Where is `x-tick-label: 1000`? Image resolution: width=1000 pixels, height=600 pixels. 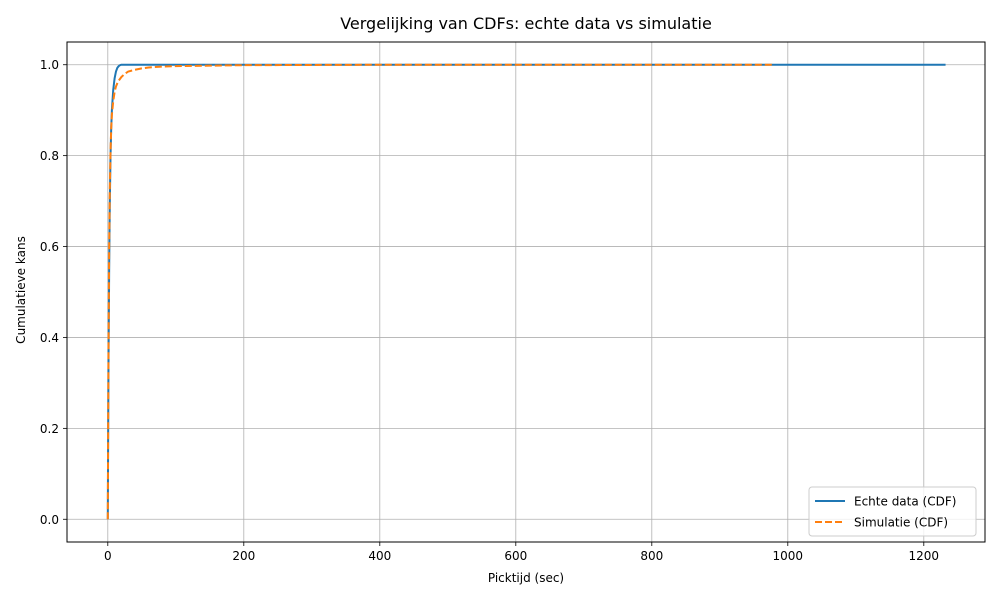 x-tick-label: 1000 is located at coordinates (788, 556).